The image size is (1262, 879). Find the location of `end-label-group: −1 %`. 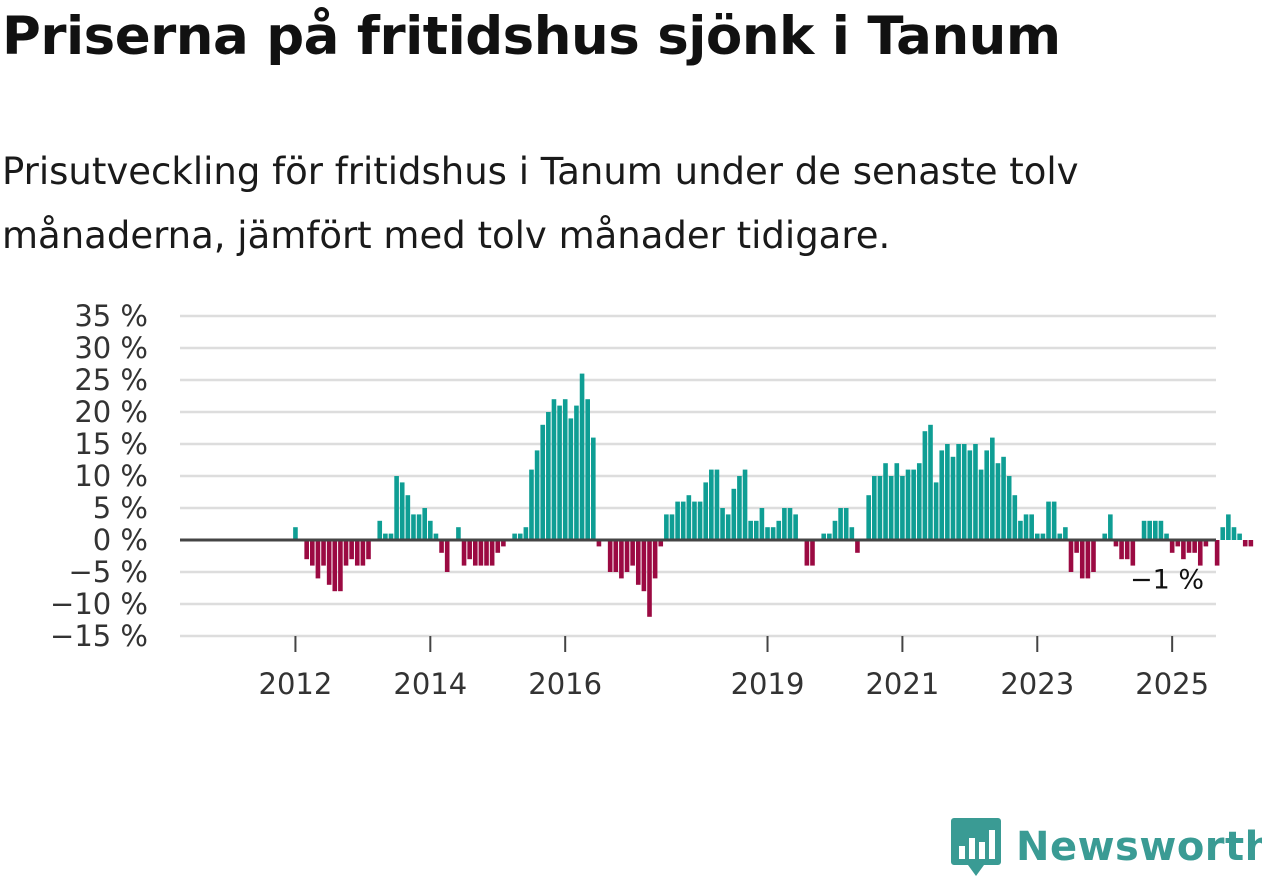

end-label-group: −1 % is located at coordinates (1167, 579).